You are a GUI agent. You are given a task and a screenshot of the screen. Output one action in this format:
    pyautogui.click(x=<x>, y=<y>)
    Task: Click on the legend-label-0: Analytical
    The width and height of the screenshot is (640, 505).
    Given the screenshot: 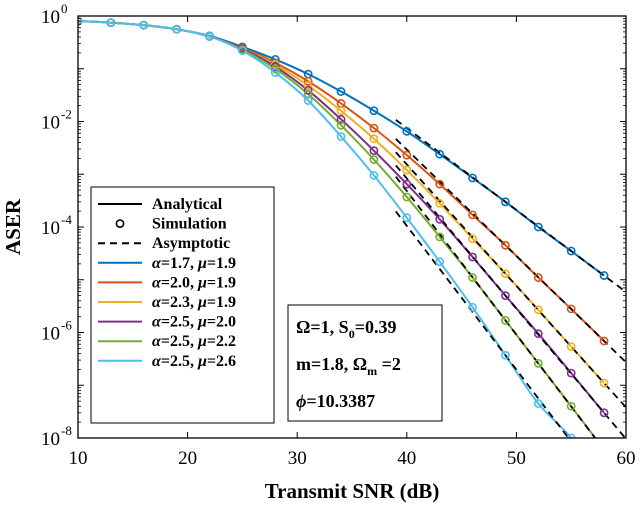 What is the action you would take?
    pyautogui.click(x=187, y=204)
    